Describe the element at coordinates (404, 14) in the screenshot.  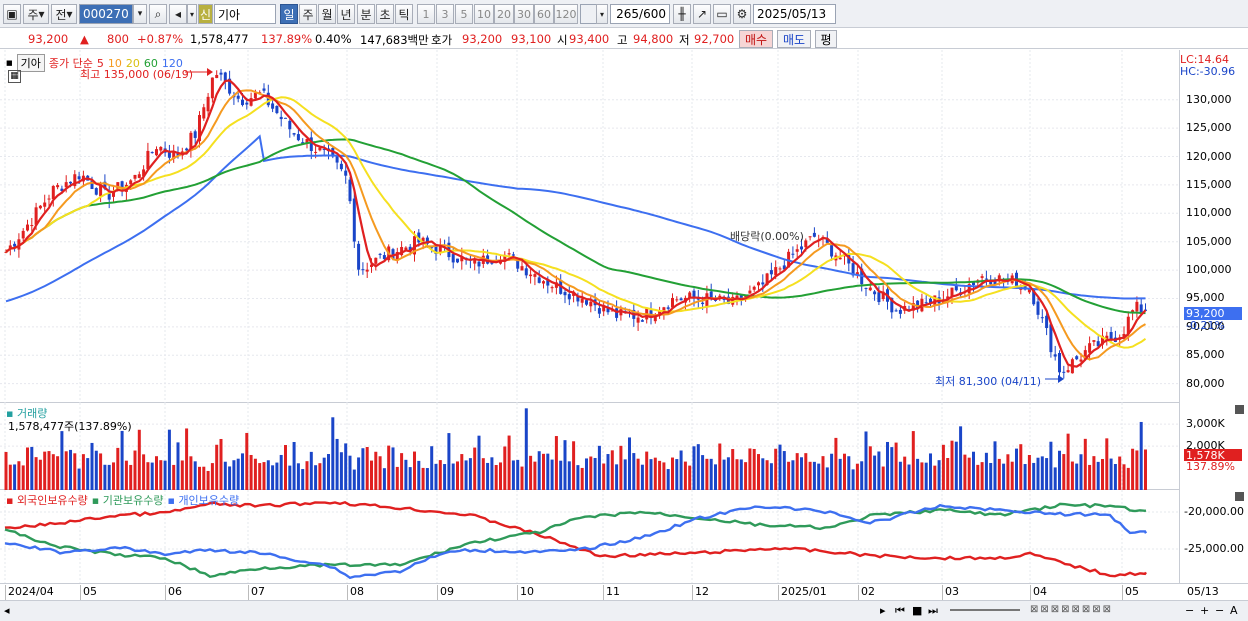
I see `period-tick: 틱` at that location.